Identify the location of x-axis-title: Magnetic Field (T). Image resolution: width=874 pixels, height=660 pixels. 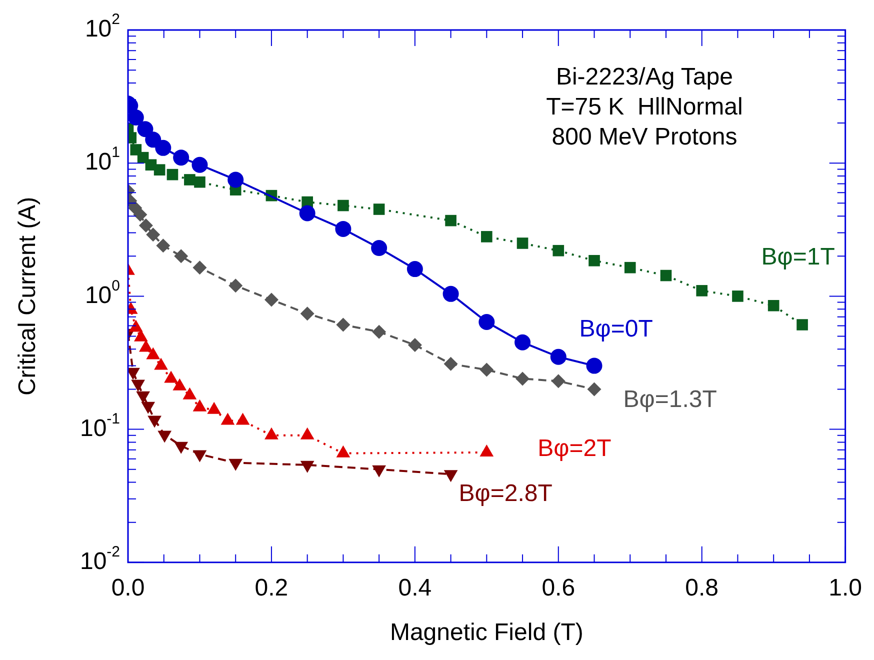
(487, 632).